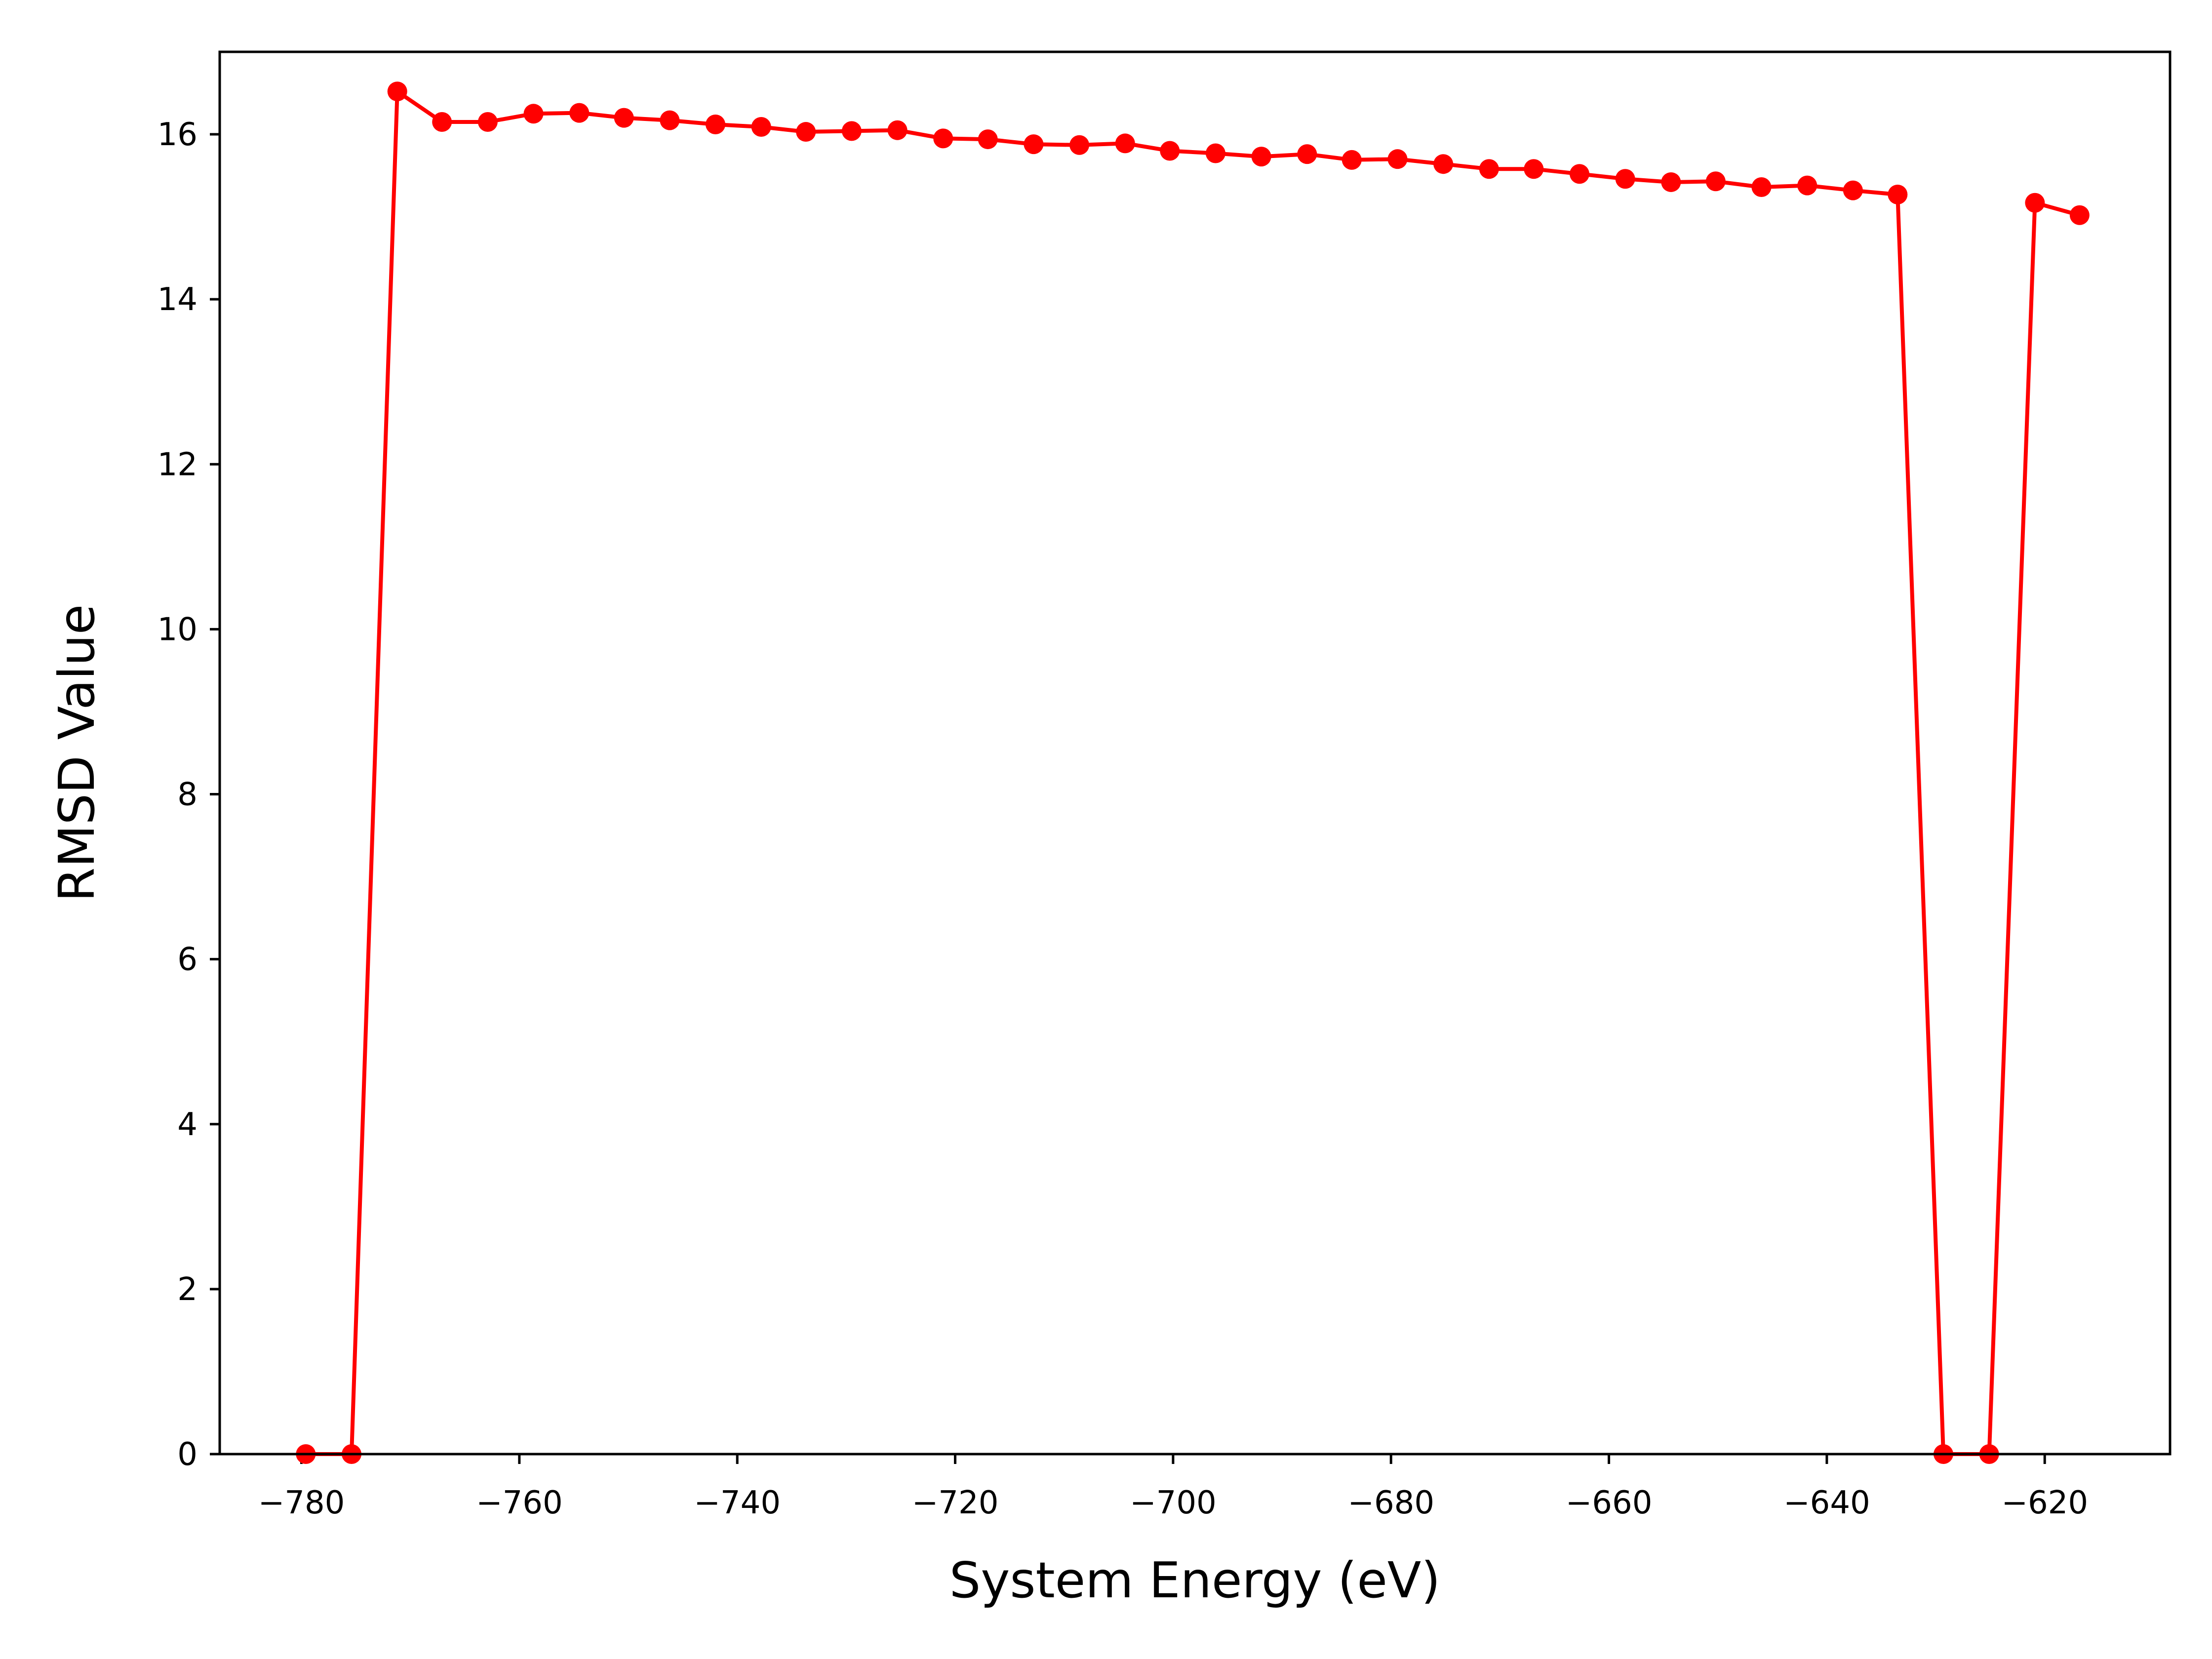 This screenshot has width=2212, height=1659. What do you see at coordinates (738, 1503) in the screenshot?
I see `x-tick-label: −740` at bounding box center [738, 1503].